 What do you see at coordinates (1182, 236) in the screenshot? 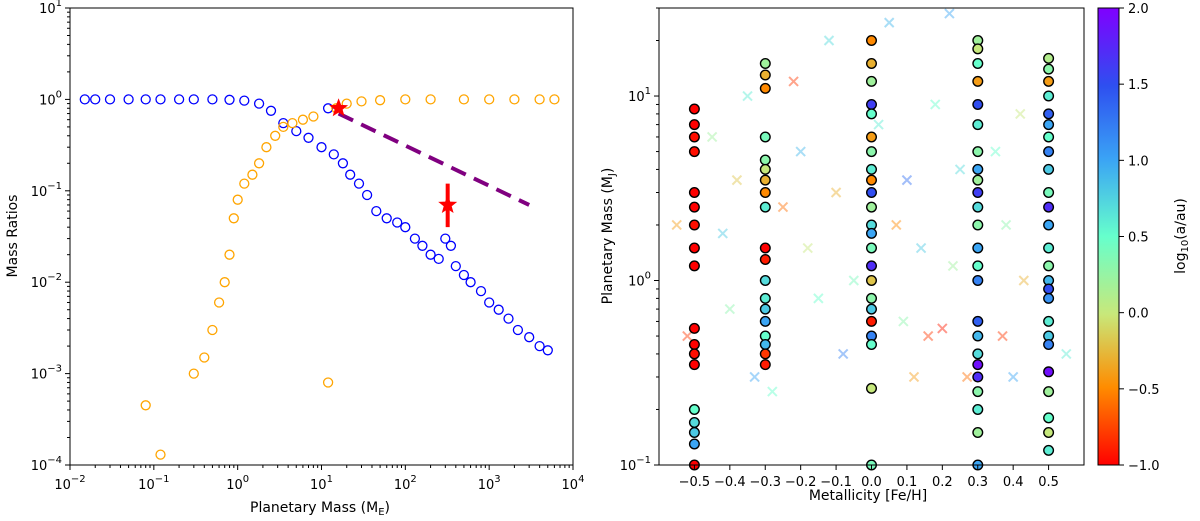
I see `colorbar-label: log10(a/au)` at bounding box center [1182, 236].